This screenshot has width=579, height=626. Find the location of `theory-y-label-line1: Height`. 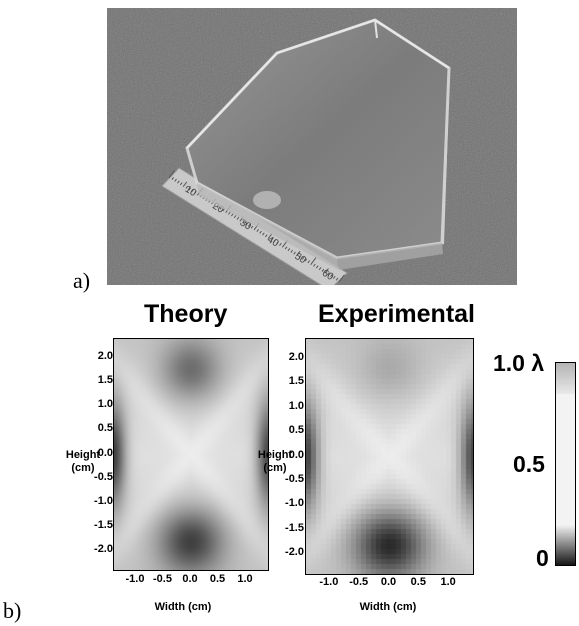

theory-y-label-line1: Height is located at coordinates (83, 455).